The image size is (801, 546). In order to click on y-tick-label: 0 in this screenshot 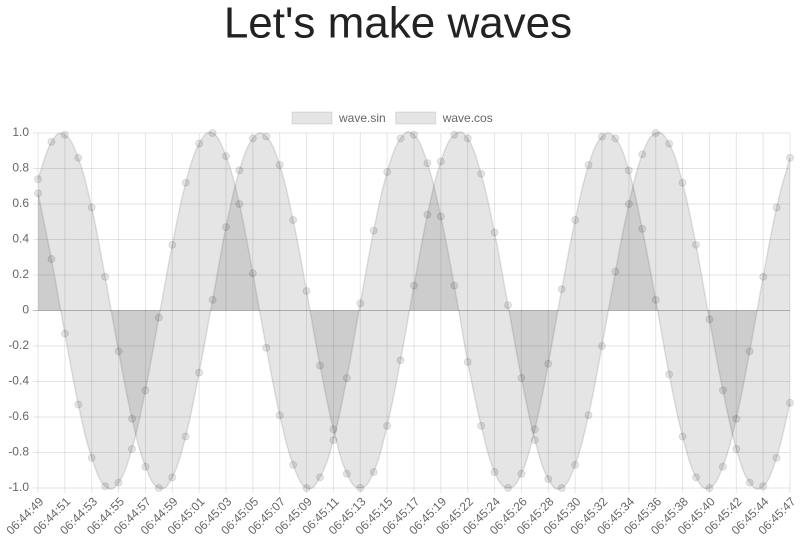, I will do `click(25, 310)`.